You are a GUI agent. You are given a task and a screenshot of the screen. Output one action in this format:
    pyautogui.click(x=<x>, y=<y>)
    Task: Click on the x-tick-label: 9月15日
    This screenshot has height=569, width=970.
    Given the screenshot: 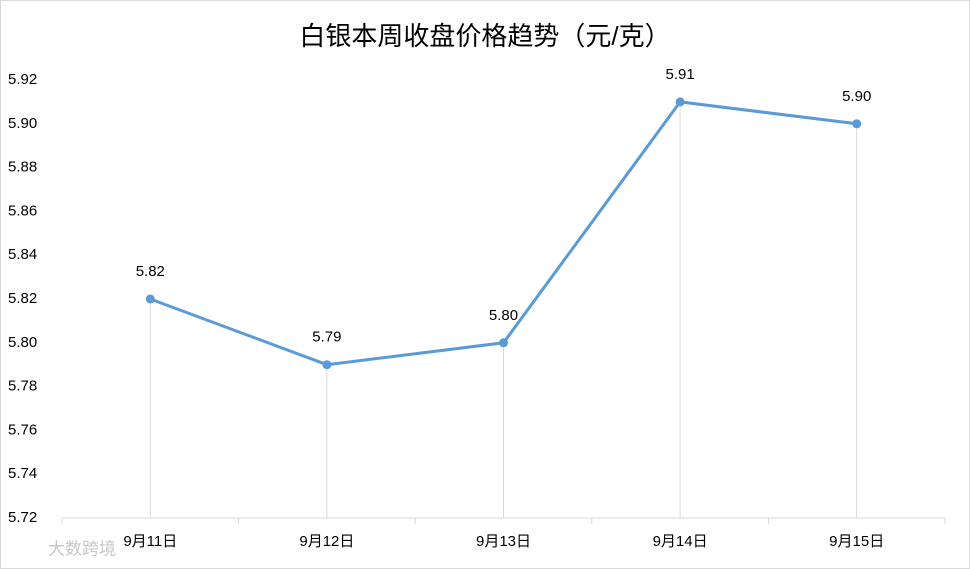 What is the action you would take?
    pyautogui.click(x=856, y=541)
    